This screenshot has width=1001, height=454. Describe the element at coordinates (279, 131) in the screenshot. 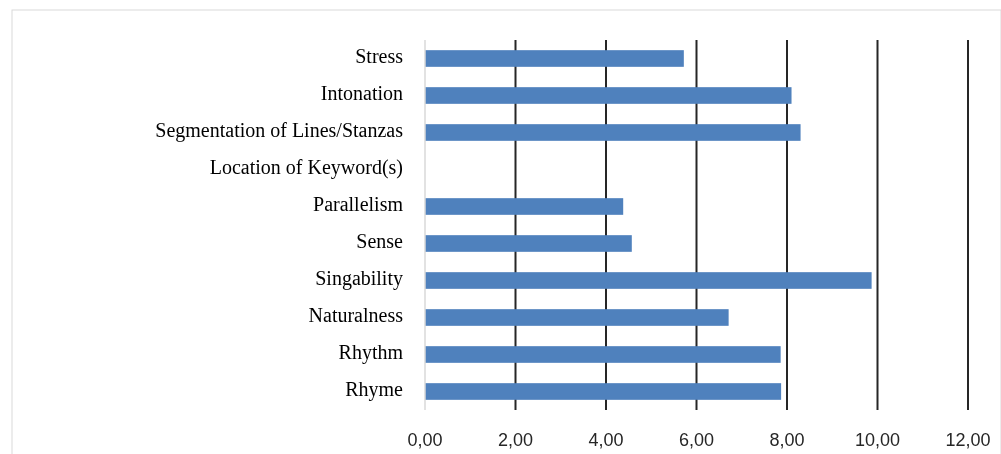

I see `y-tick-label: Segmentation of Lines/Stanzas` at that location.